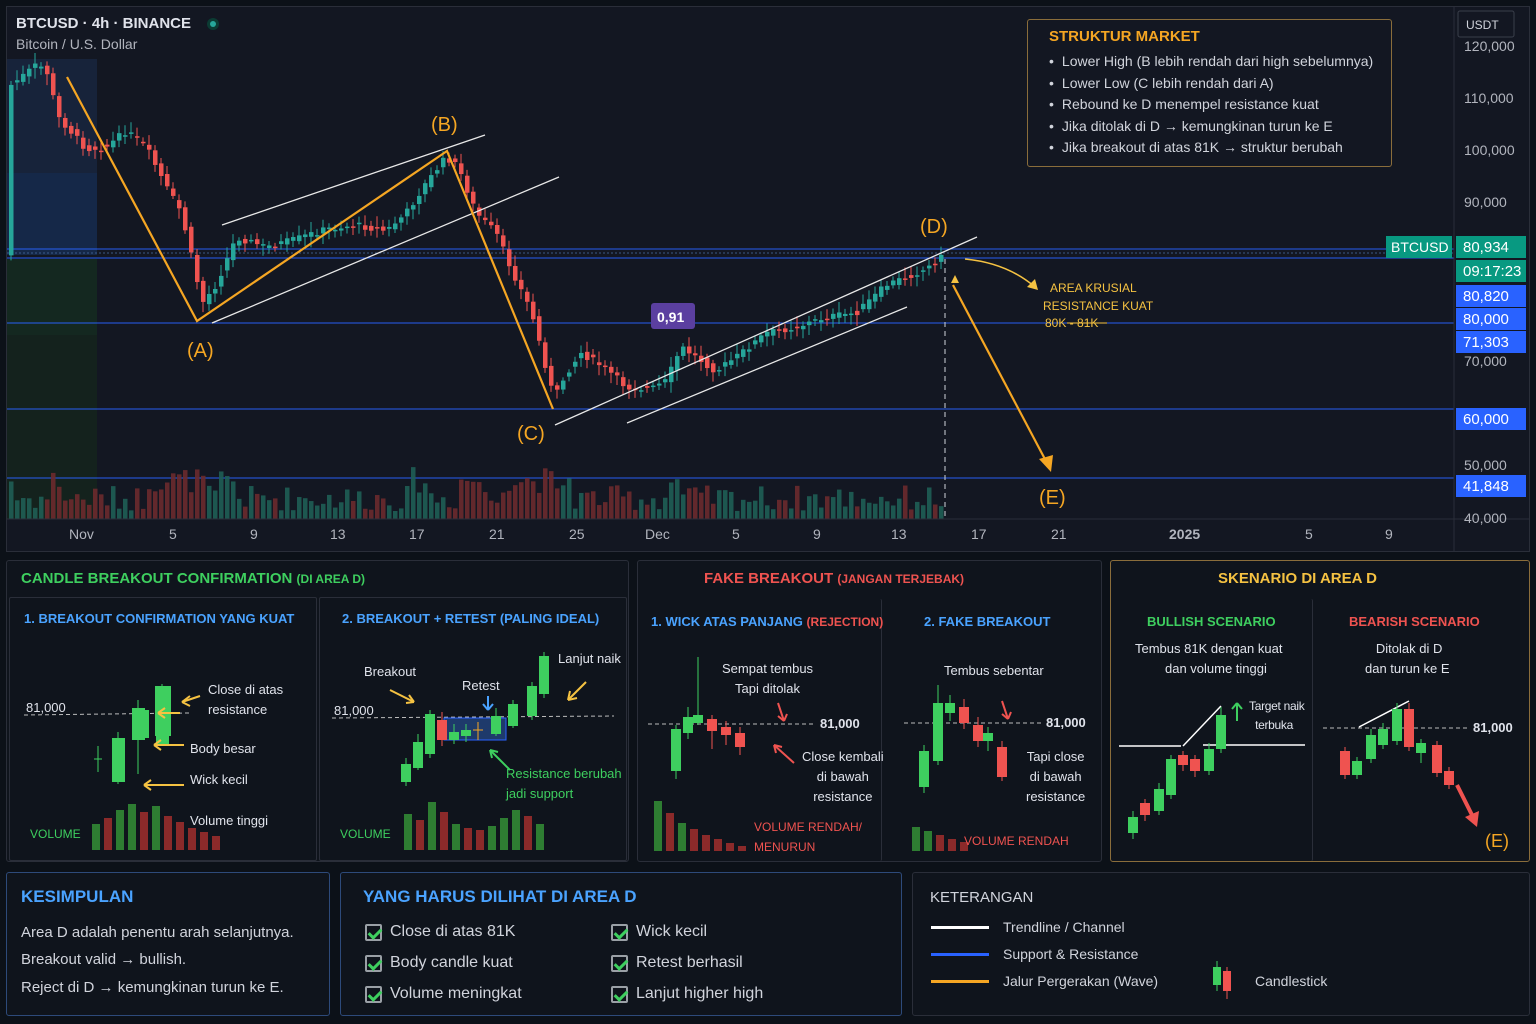  I want to click on breakout-label: Breakout, so click(390, 671).